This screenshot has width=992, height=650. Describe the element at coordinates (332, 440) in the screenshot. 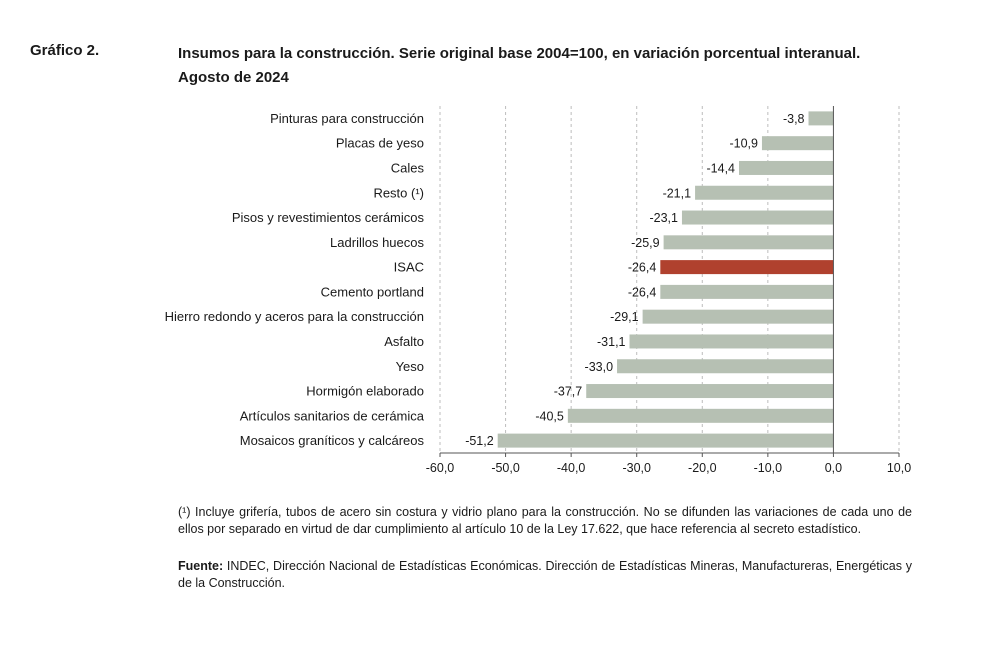

I see `category-label: Mosaicos graníticos y calcáreos` at that location.